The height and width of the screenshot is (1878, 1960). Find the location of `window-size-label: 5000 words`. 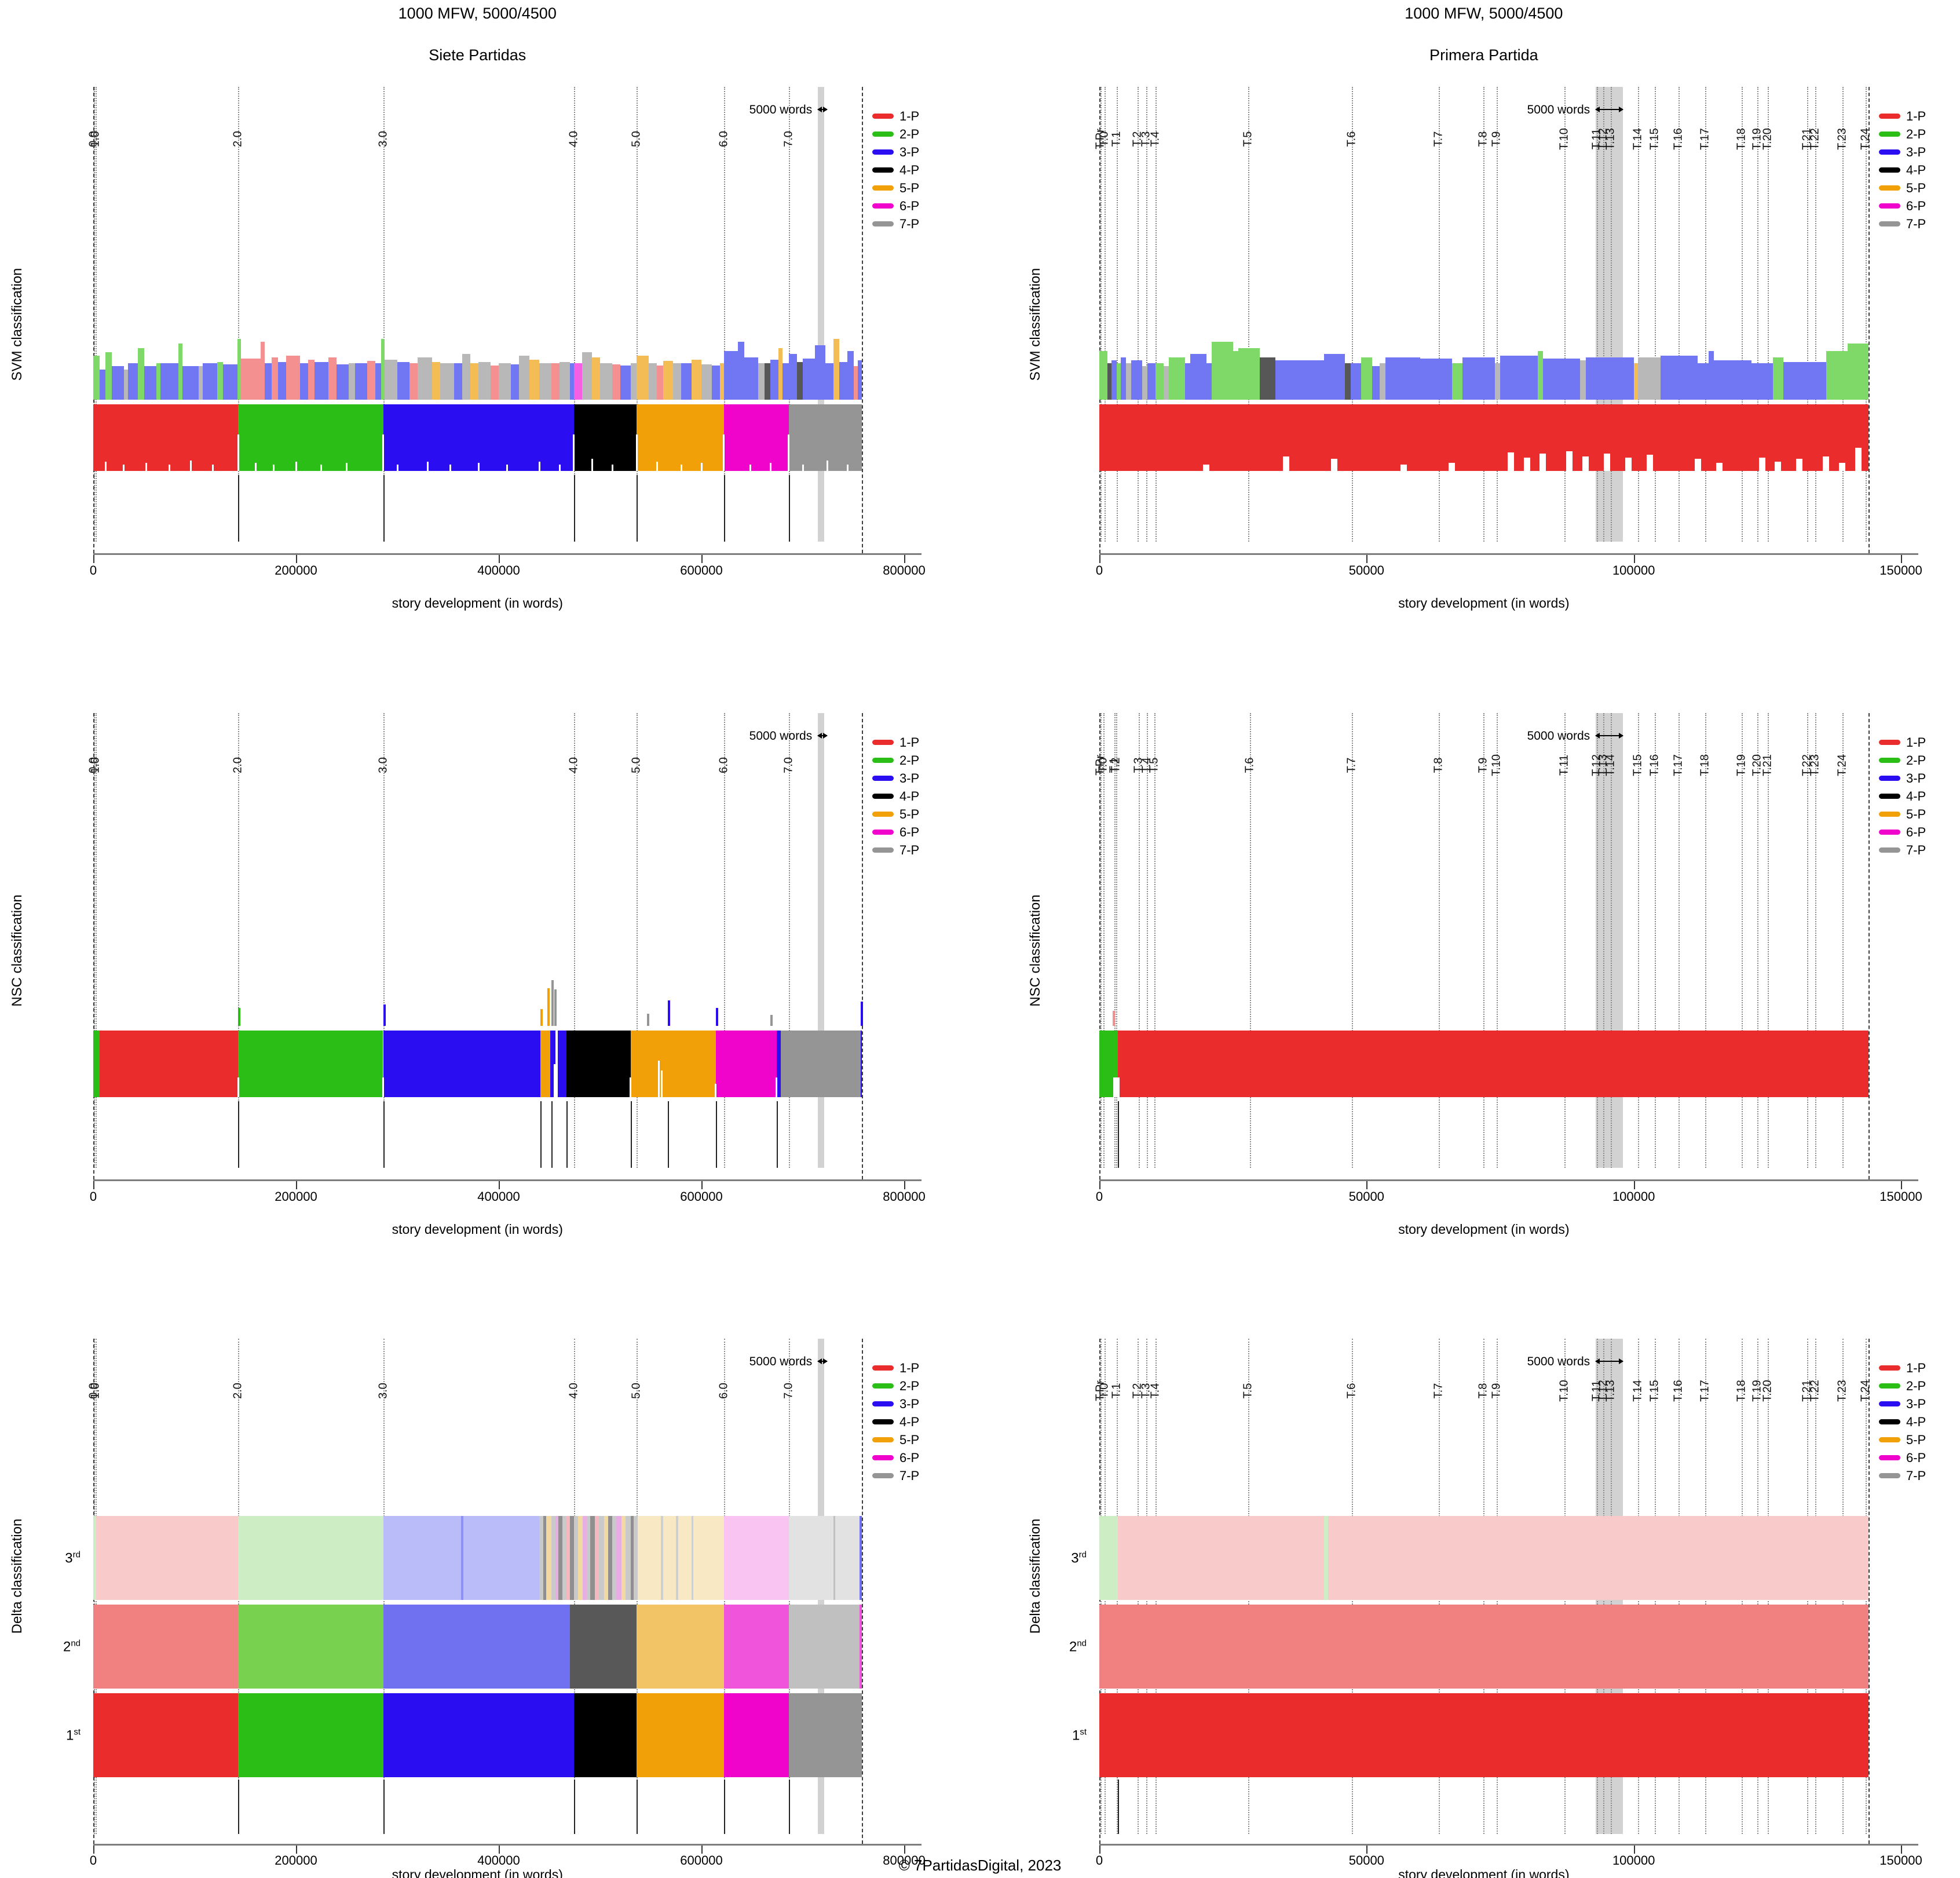

window-size-label: 5000 words is located at coordinates (1558, 1361).